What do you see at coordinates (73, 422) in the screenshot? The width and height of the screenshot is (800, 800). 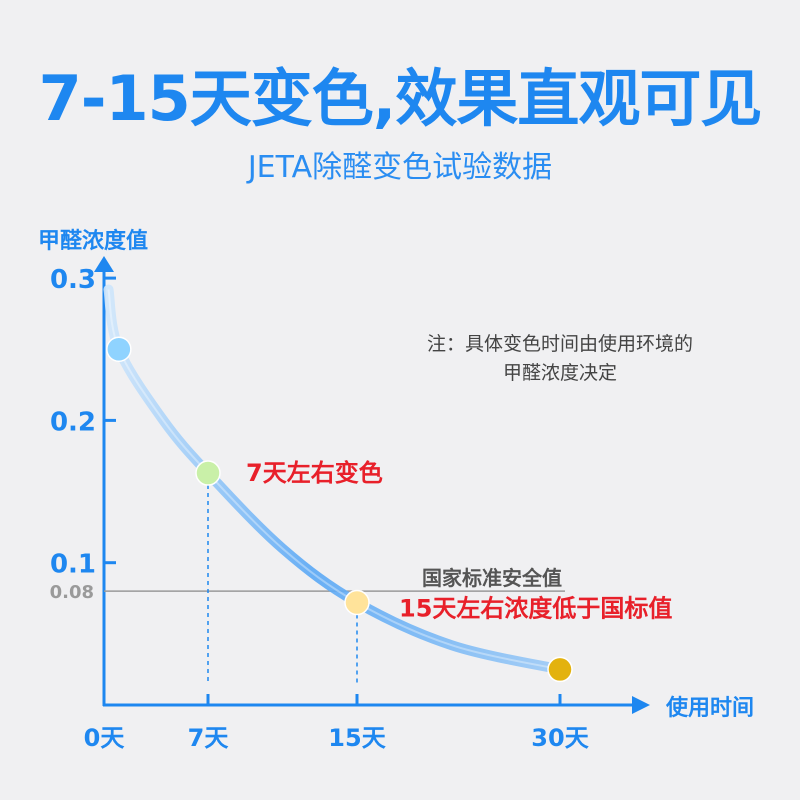 I see `y-tick-label-1: 0.2` at bounding box center [73, 422].